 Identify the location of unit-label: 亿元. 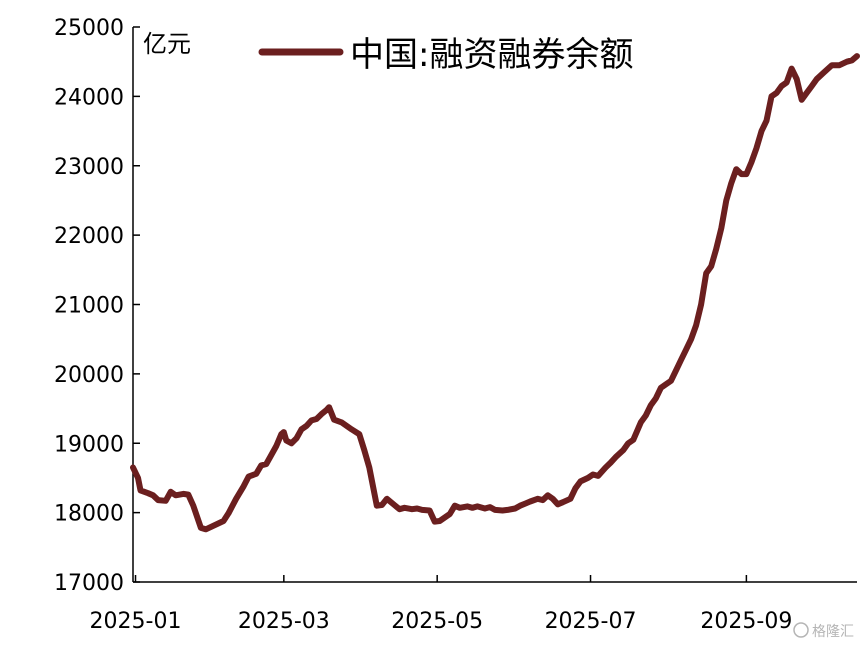
(167, 44).